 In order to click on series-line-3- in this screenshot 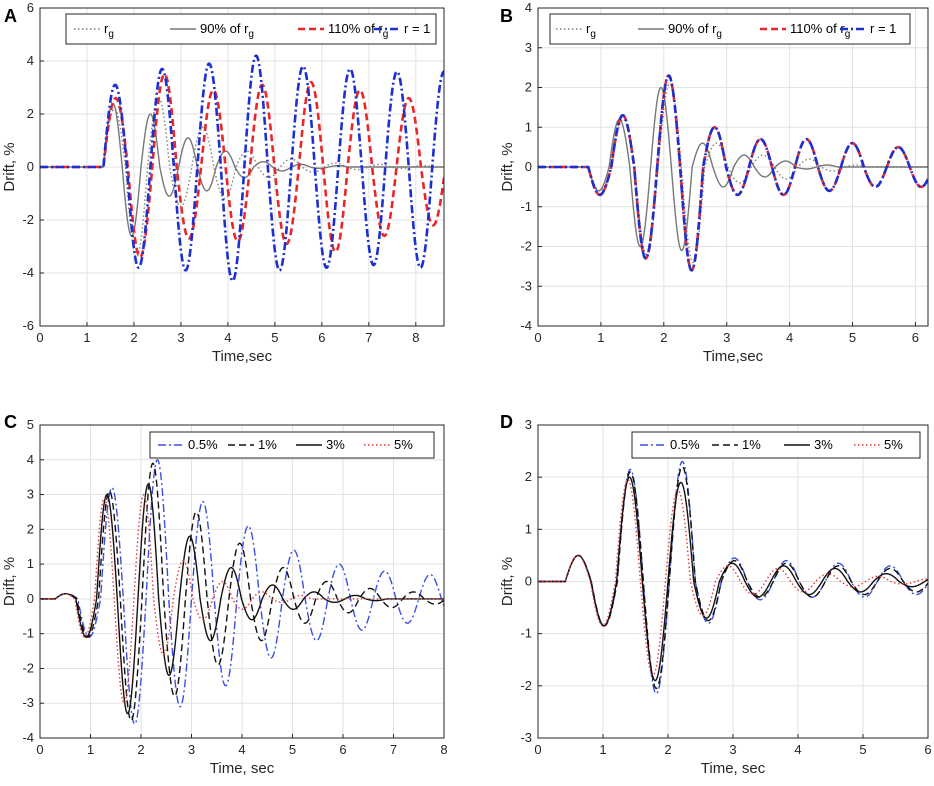, I will do `click(733, 579)`.